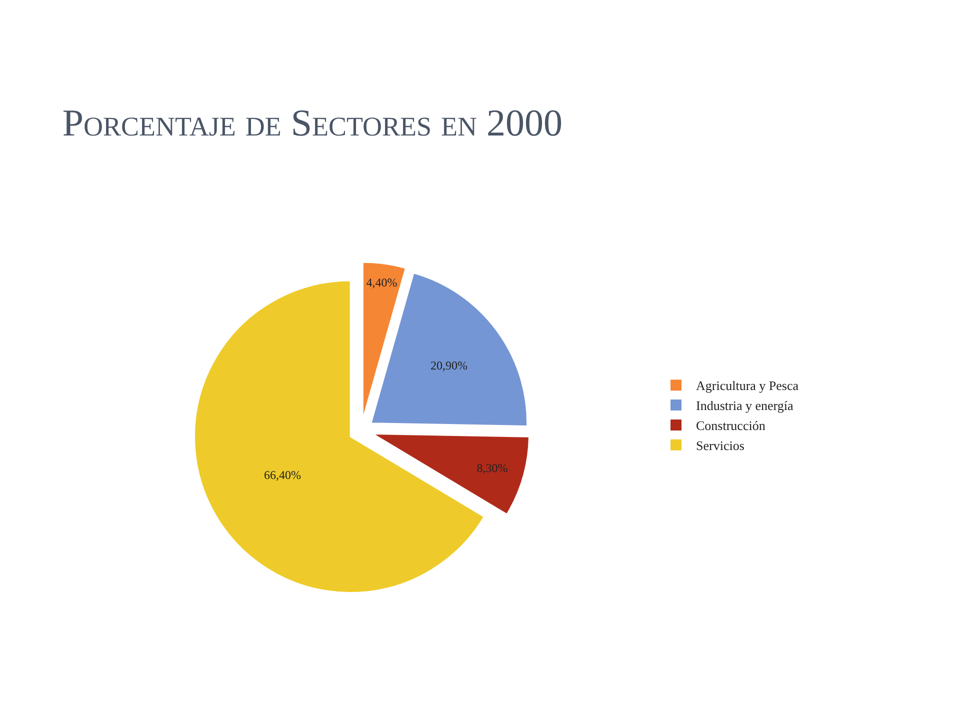 Image resolution: width=960 pixels, height=720 pixels. Describe the element at coordinates (449, 365) in the screenshot. I see `data-label: 20,90%` at that location.